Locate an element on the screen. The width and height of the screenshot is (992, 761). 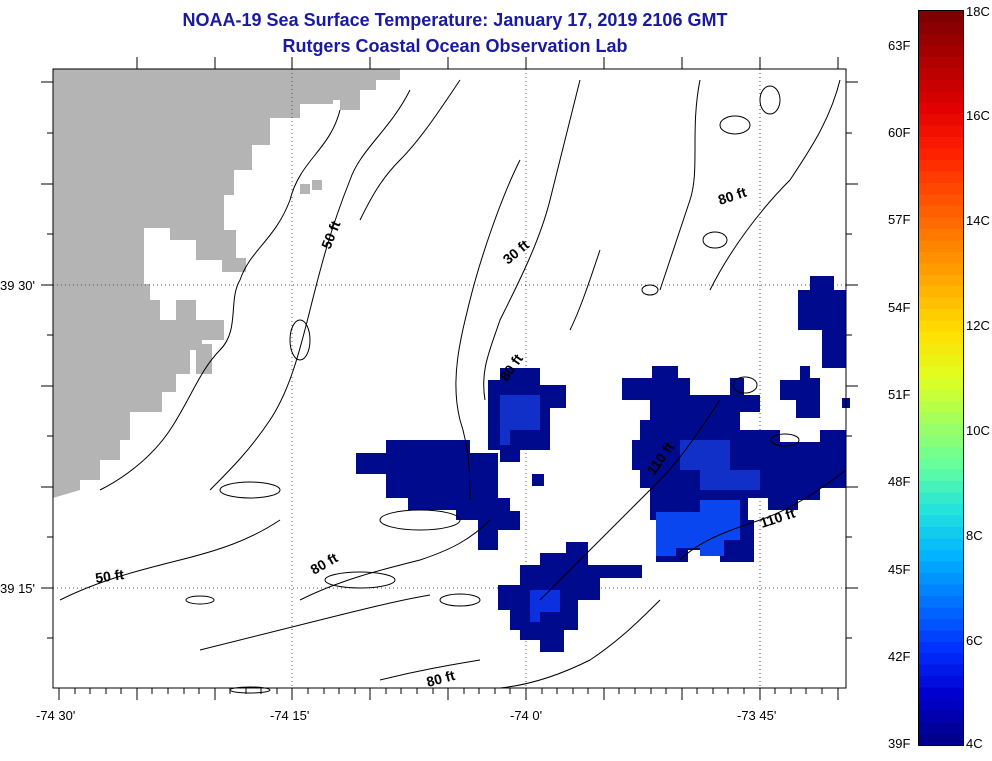
lon-label: -74 0' is located at coordinates (526, 715).